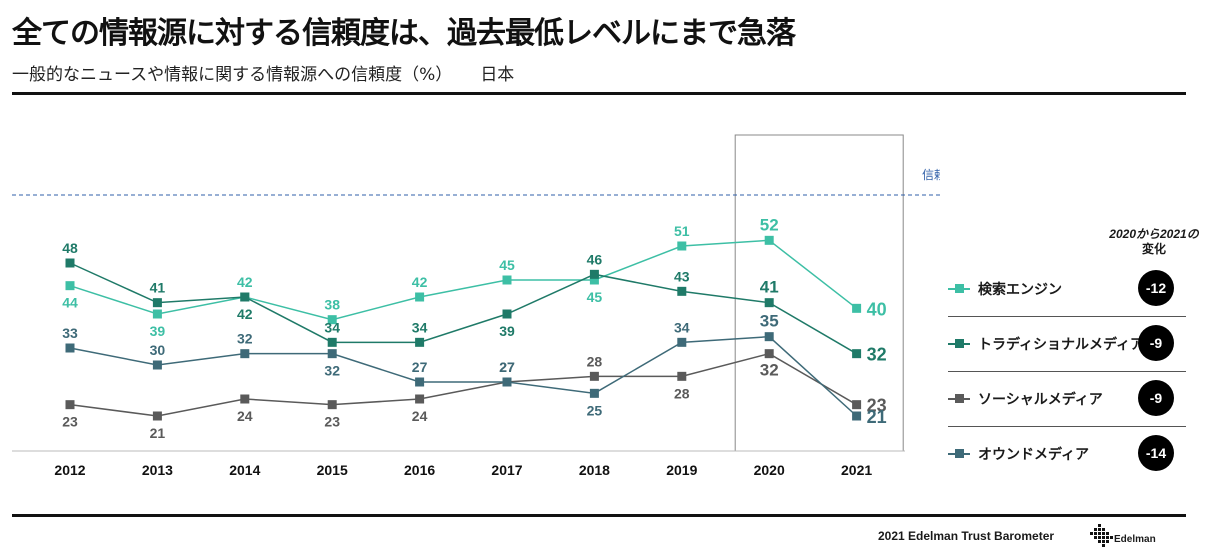 The image size is (1205, 559). Describe the element at coordinates (769, 321) in the screenshot. I see `data-label: 35` at that location.